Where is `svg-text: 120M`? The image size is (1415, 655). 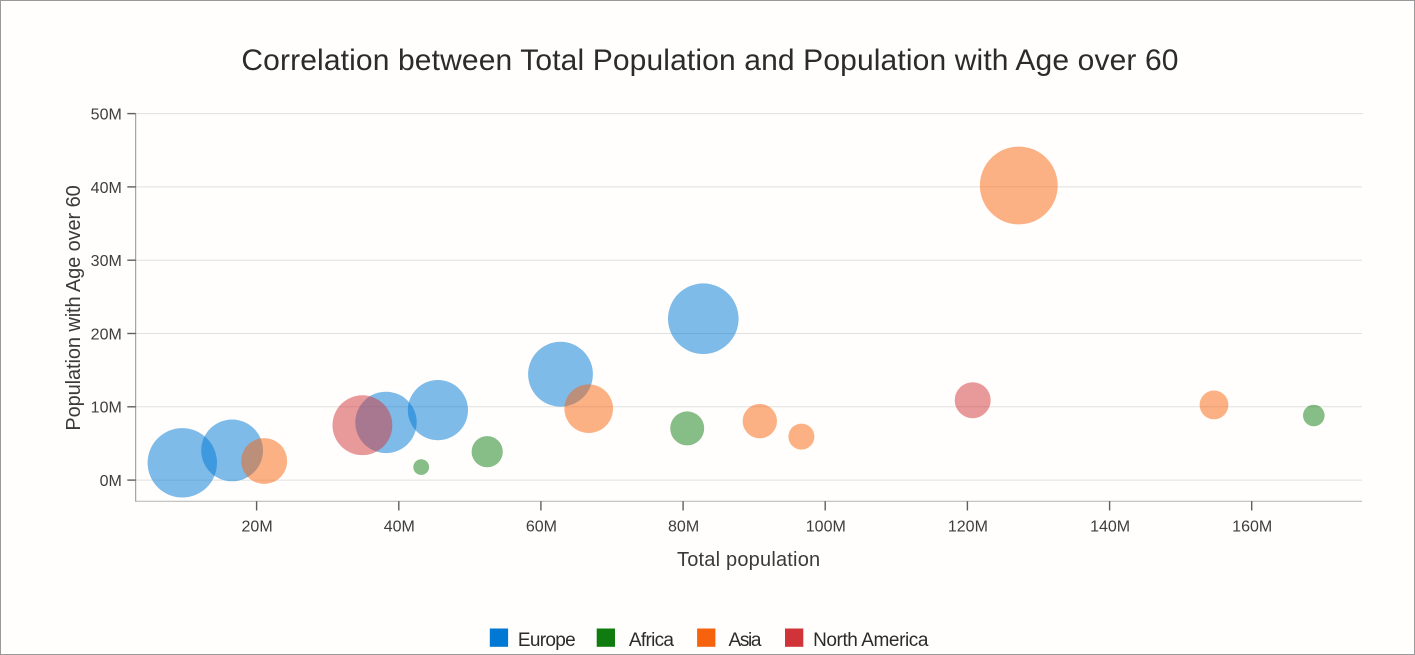 svg-text: 120M is located at coordinates (968, 527).